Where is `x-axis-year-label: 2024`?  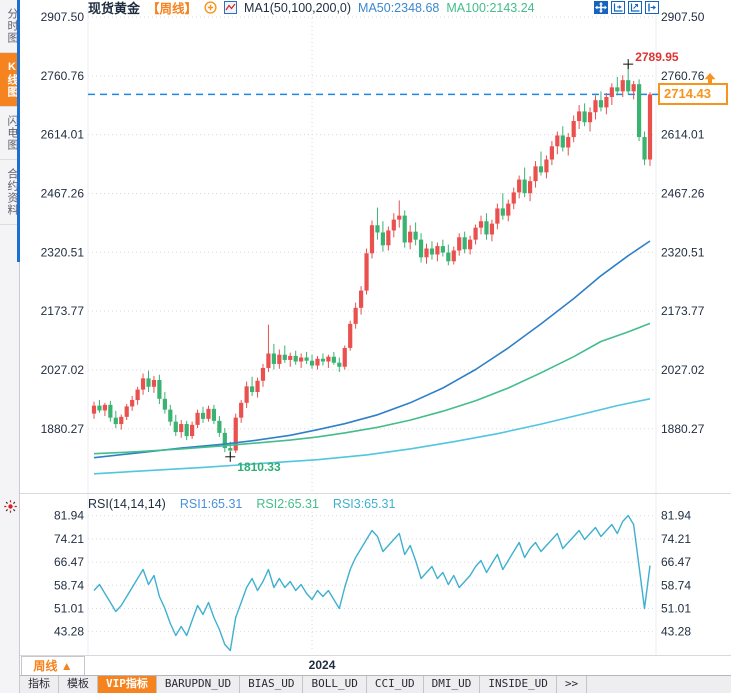
x-axis-year-label: 2024 is located at coordinates (322, 665).